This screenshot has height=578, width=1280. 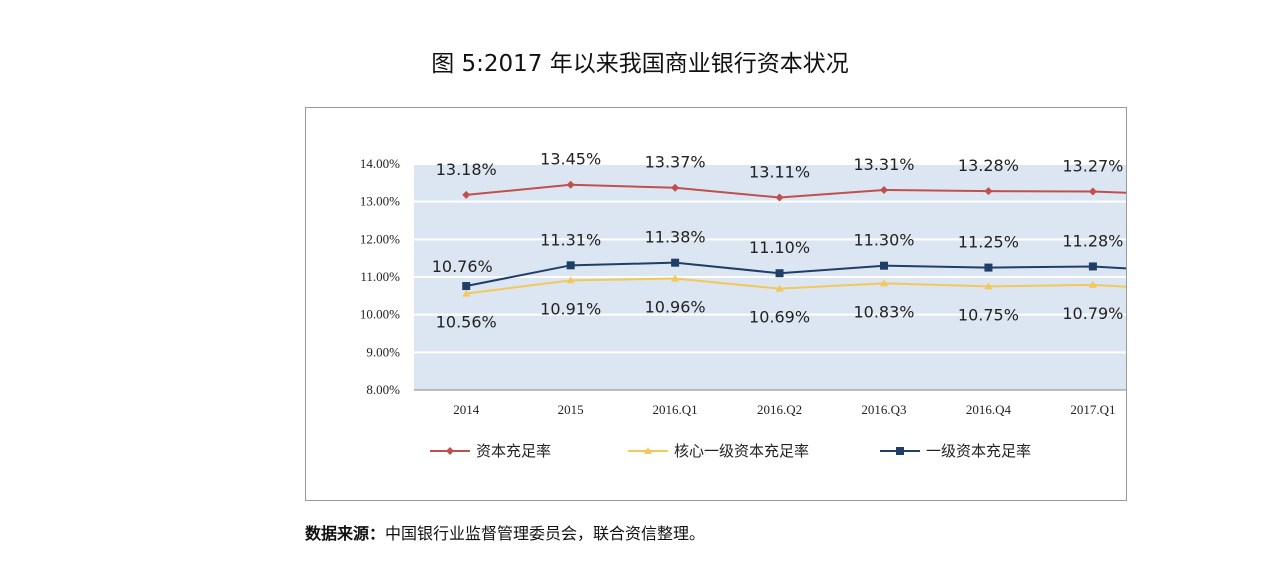 I want to click on legend-item: 核心一级资本充足率, so click(x=718, y=451).